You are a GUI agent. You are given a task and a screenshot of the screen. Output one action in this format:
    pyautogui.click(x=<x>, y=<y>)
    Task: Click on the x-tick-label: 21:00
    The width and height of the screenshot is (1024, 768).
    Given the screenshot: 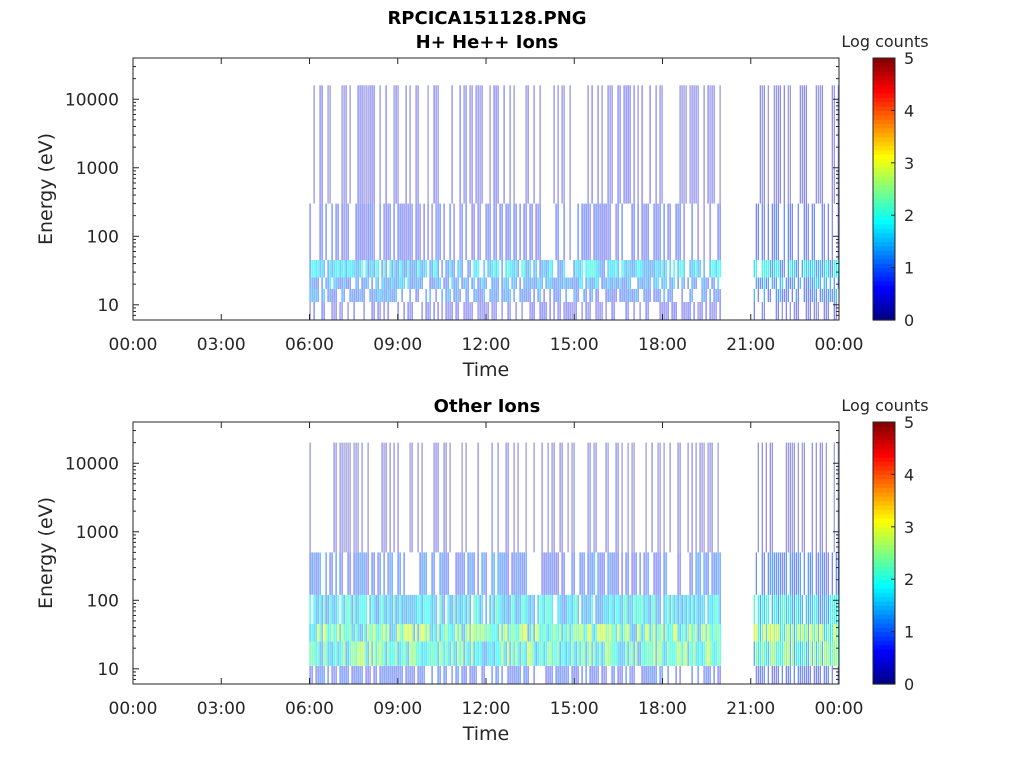 What is the action you would take?
    pyautogui.click(x=750, y=345)
    